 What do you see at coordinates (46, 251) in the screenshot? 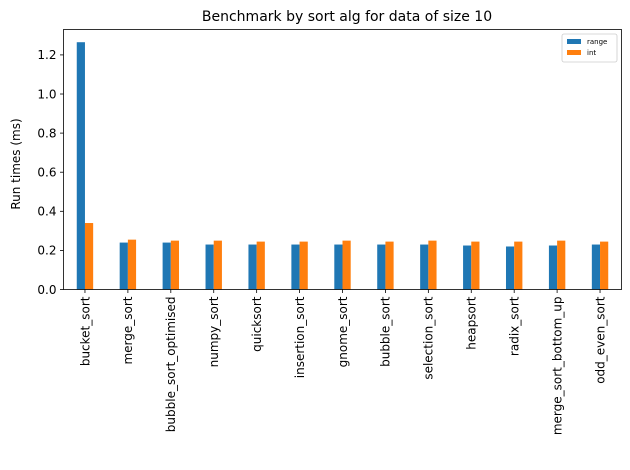
I see `y-tick-label: 0.2` at bounding box center [46, 251].